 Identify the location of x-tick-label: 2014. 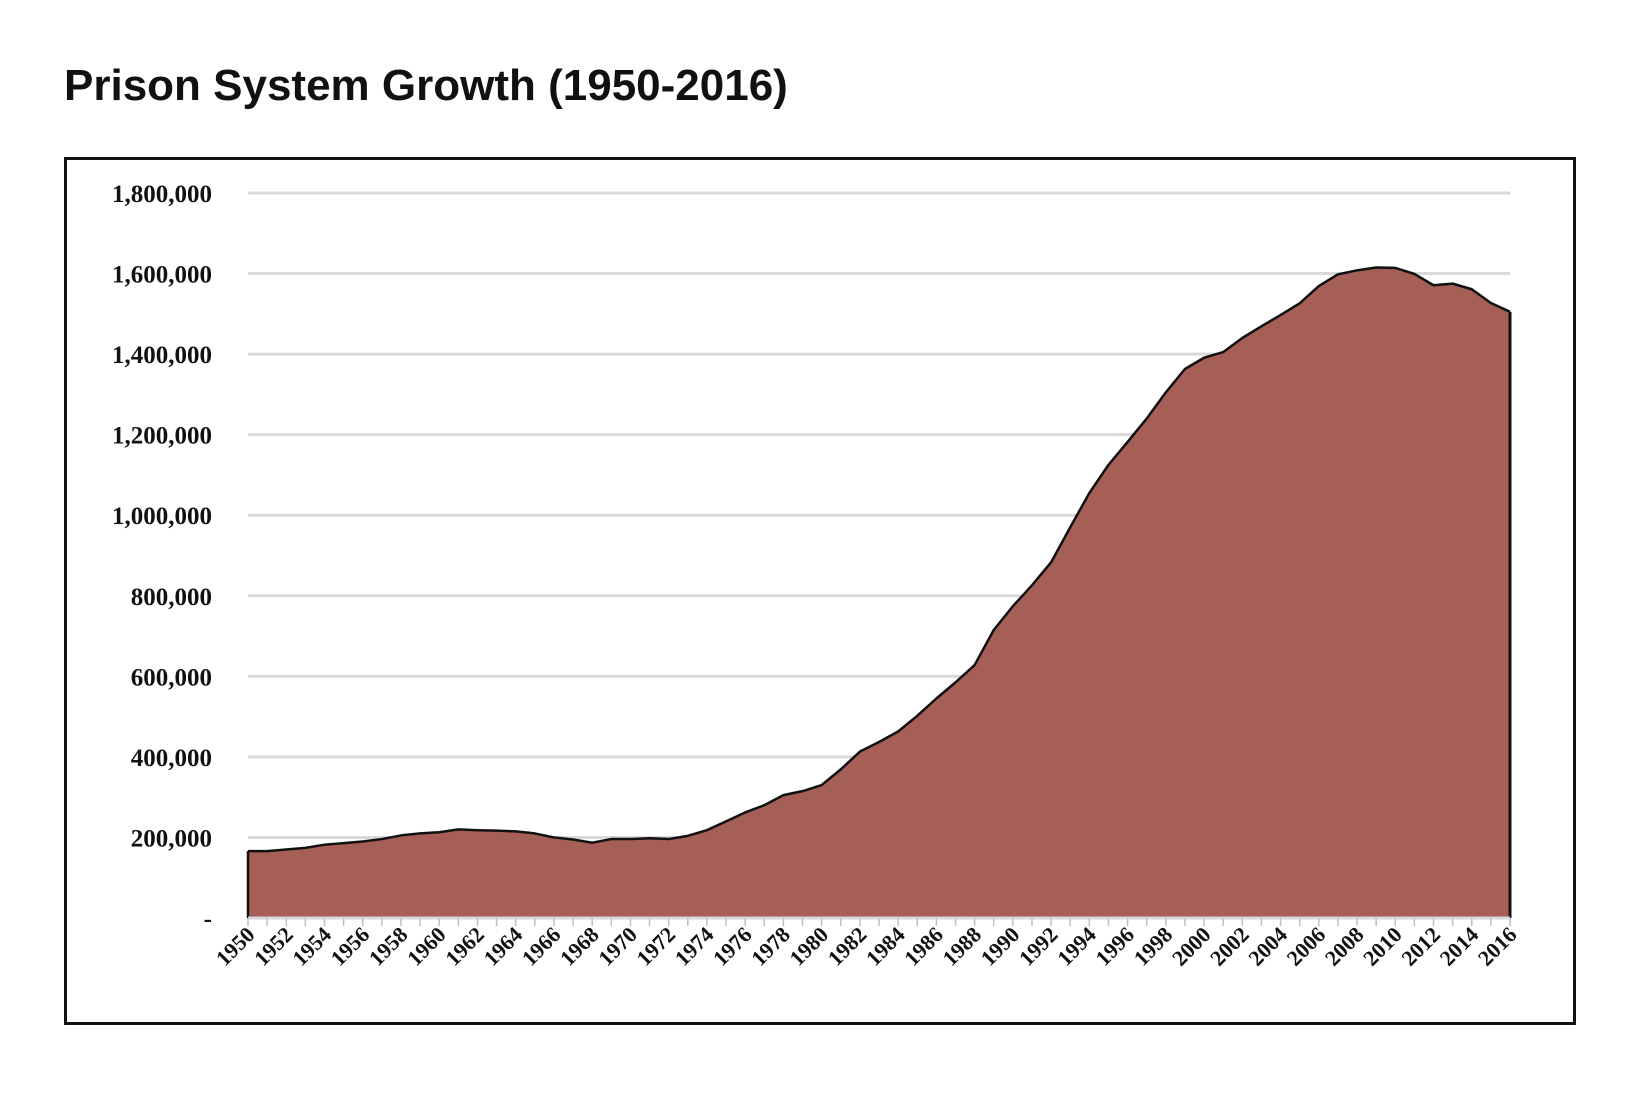
(1459, 946).